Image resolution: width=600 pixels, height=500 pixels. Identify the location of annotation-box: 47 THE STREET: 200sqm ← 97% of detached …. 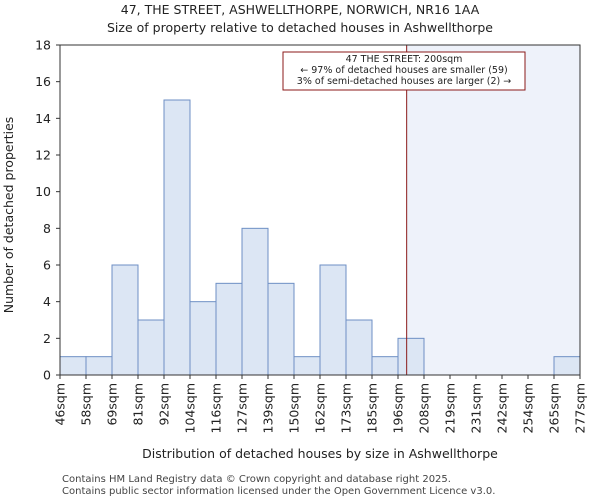
(404, 71).